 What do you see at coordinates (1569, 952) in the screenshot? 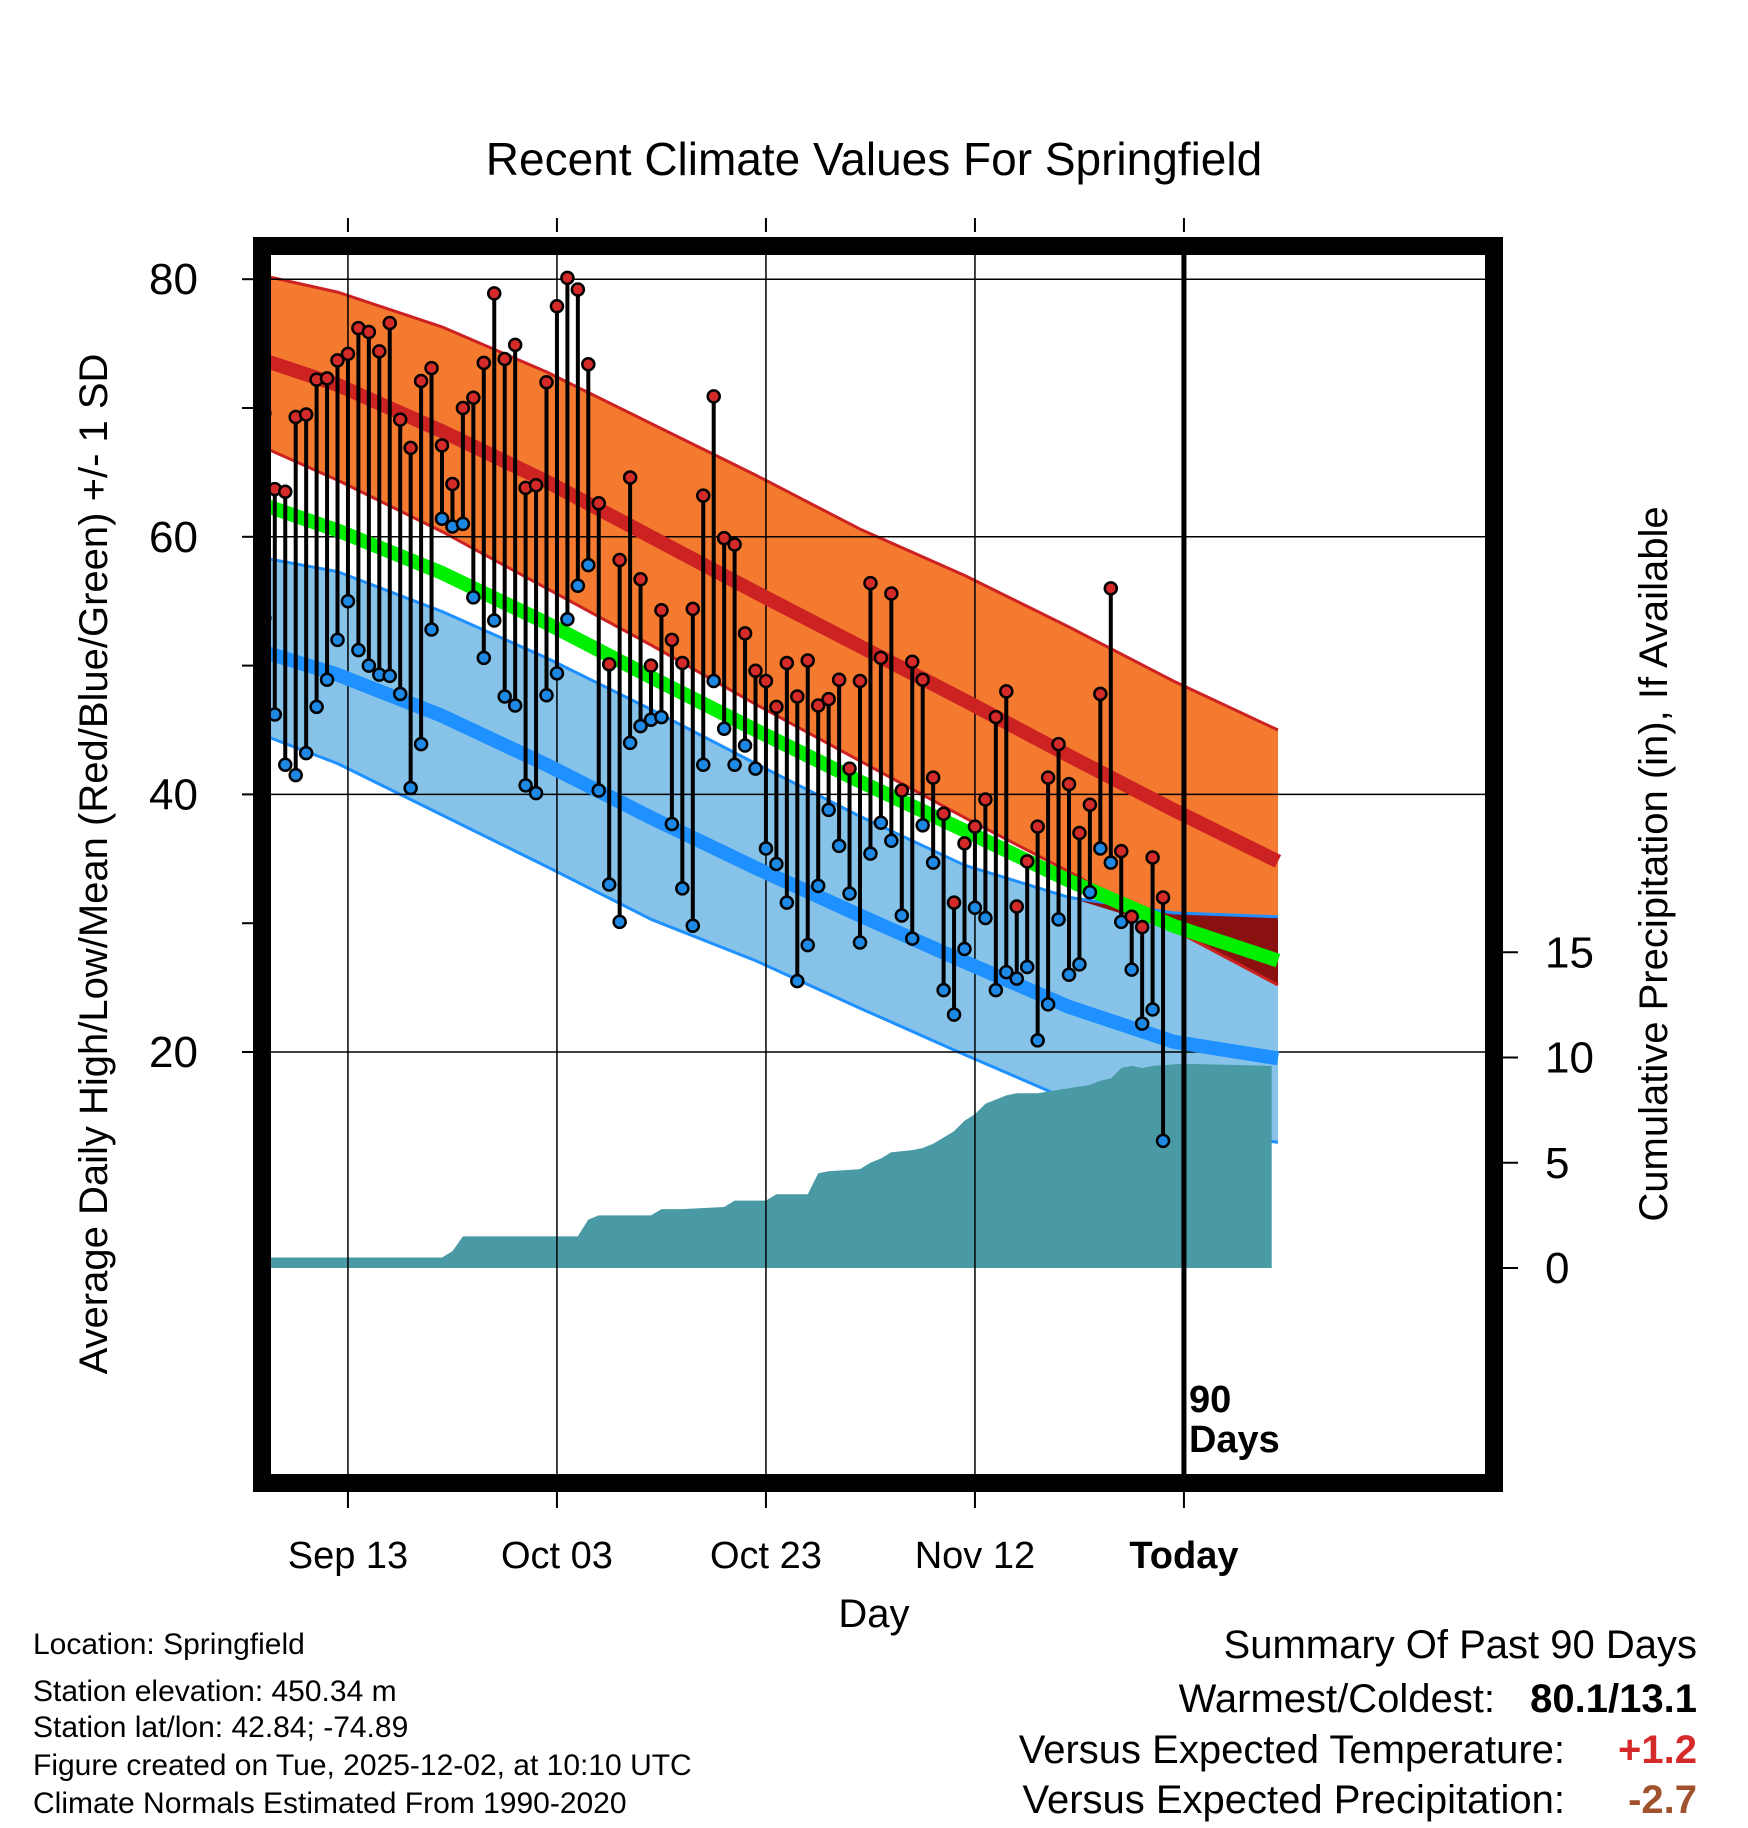
I see `y-tick-label-right: 15` at bounding box center [1569, 952].